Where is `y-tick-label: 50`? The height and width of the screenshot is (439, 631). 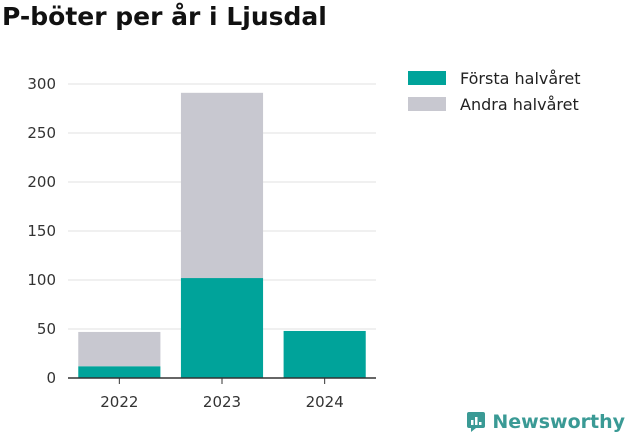 y-tick-label: 50 is located at coordinates (46, 329).